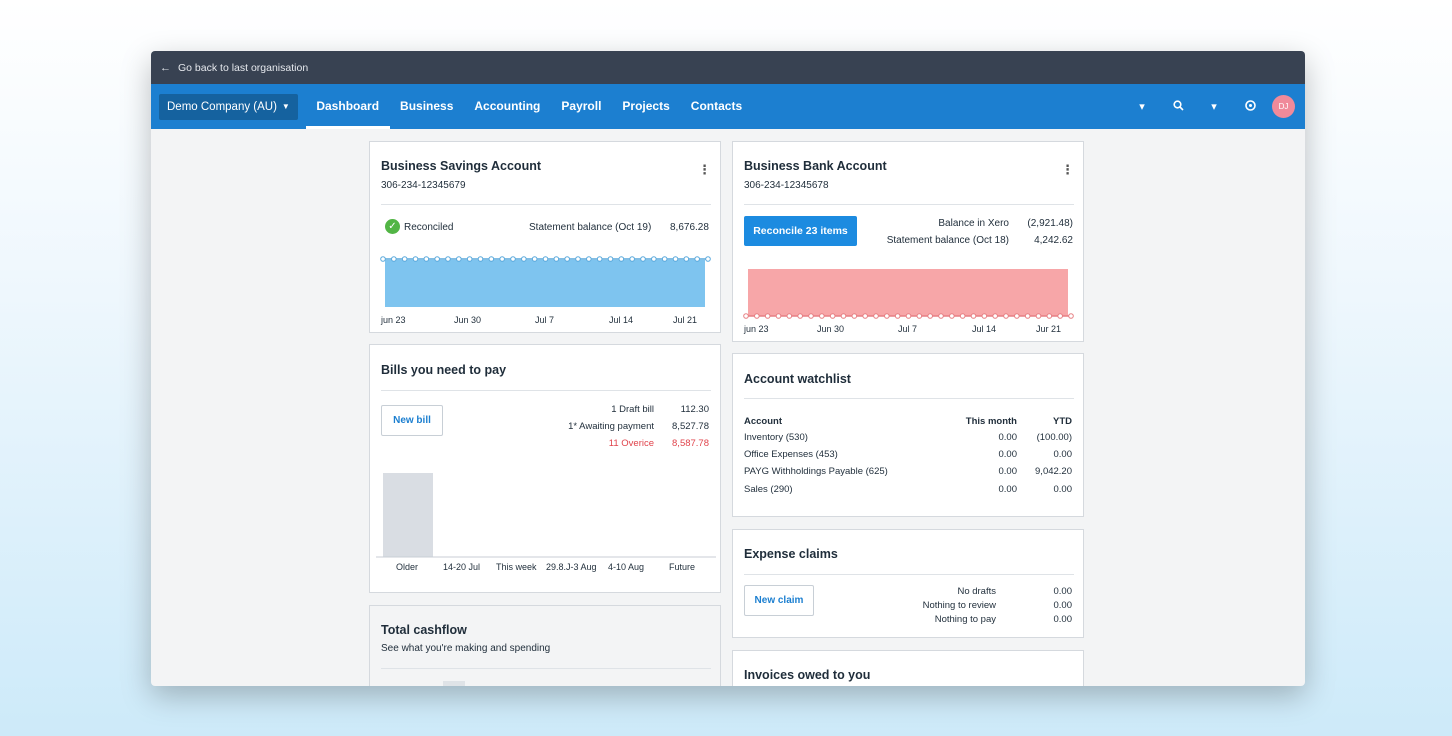 The width and height of the screenshot is (1452, 736). I want to click on bills-overdue-label: 11 Overice, so click(631, 443).